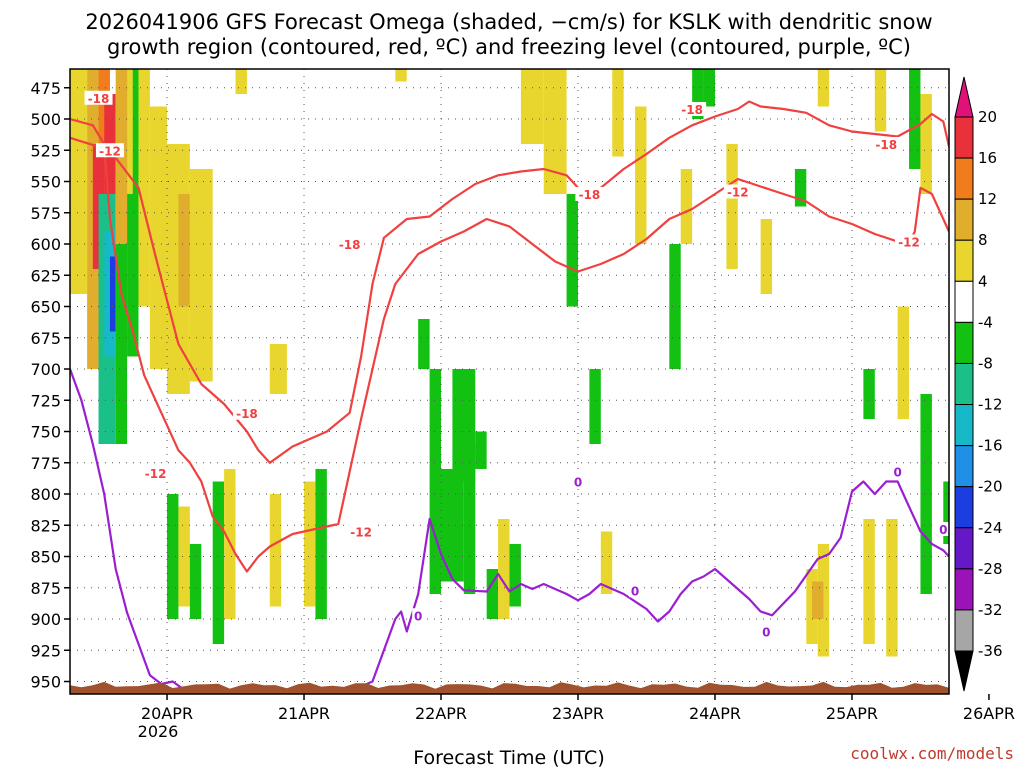  Describe the element at coordinates (45, 432) in the screenshot. I see `pressure-tick-label: 750` at that location.